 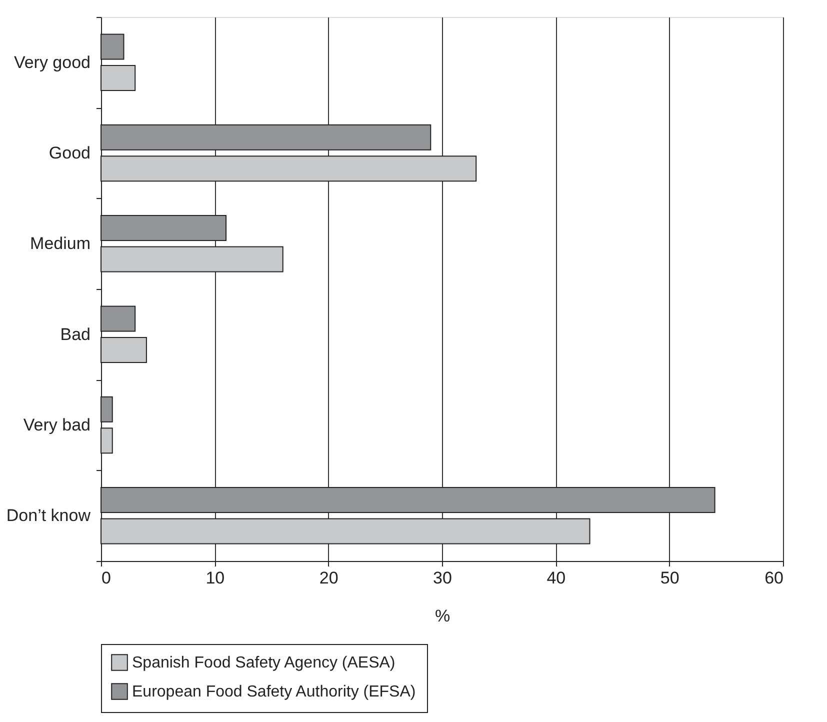 What do you see at coordinates (556, 578) in the screenshot?
I see `x-tick-label: 40` at bounding box center [556, 578].